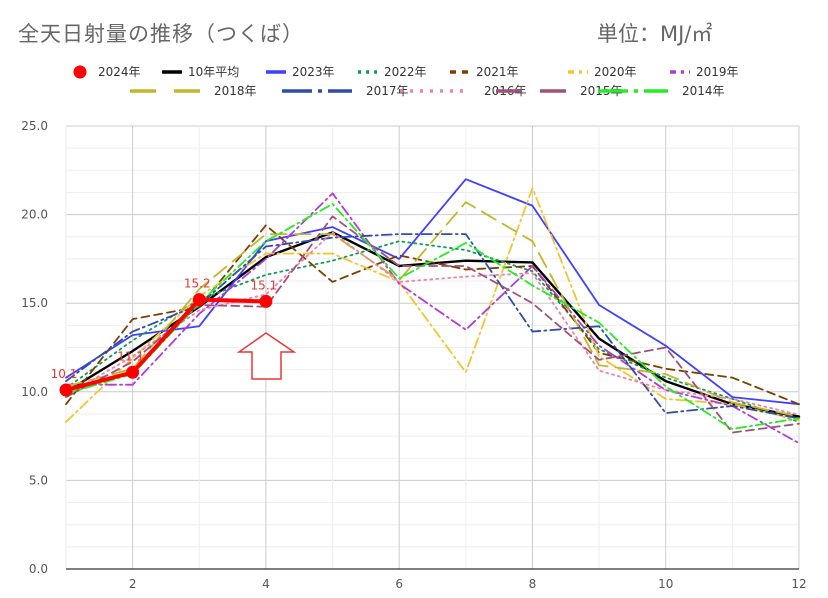  What do you see at coordinates (266, 584) in the screenshot?
I see `x-tick-label: 4` at bounding box center [266, 584].